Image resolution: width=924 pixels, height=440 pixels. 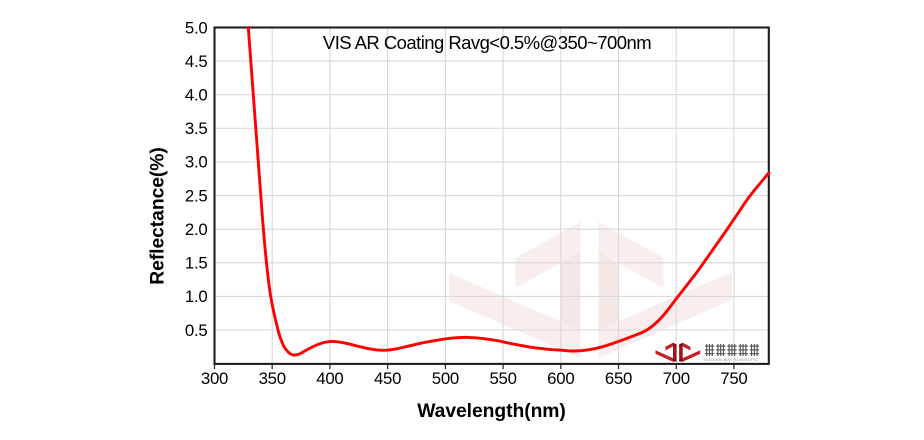 What do you see at coordinates (733, 378) in the screenshot?
I see `svg-text: 750` at bounding box center [733, 378].